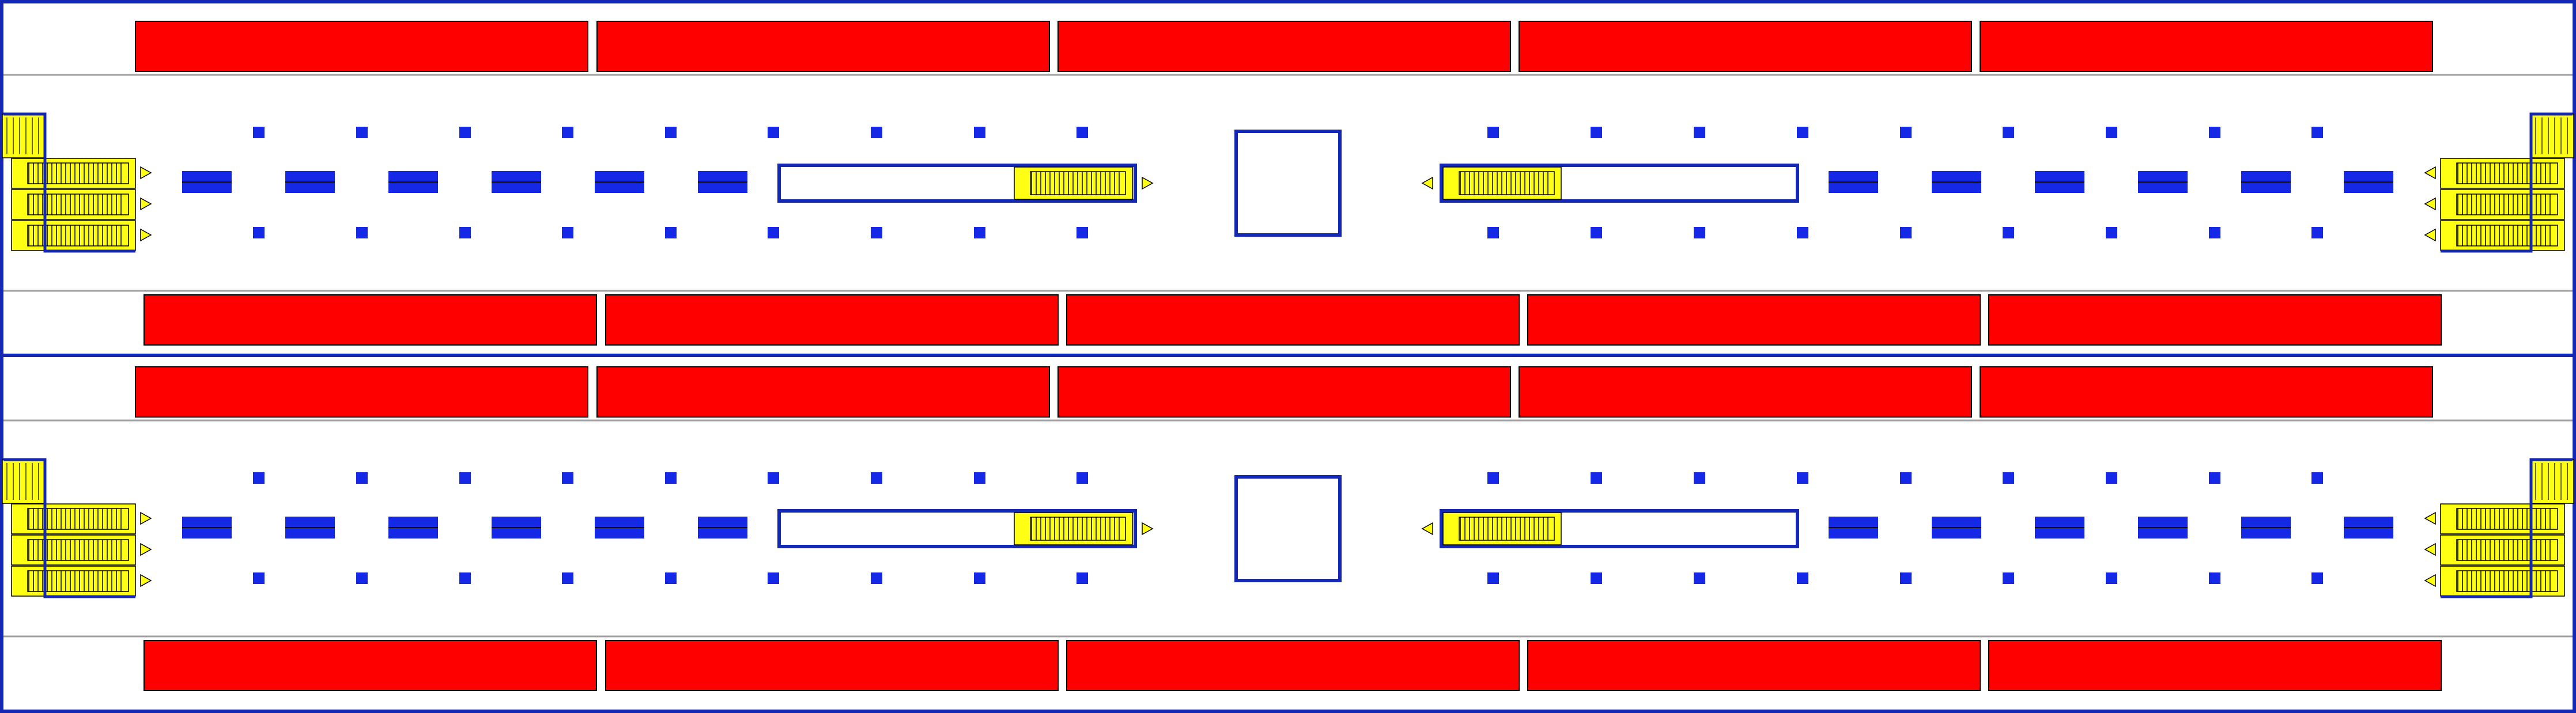 This screenshot has height=713, width=2576. I want to click on elevator, so click(1288, 528).